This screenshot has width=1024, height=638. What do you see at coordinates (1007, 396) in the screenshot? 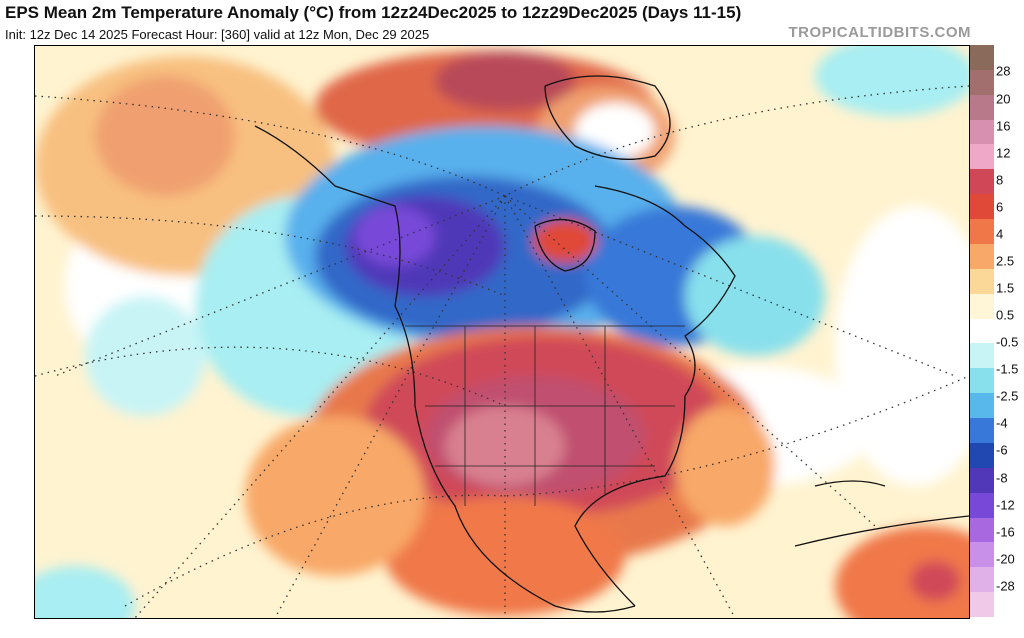
I see `colorbar-tick-label: -2.5` at bounding box center [1007, 396].